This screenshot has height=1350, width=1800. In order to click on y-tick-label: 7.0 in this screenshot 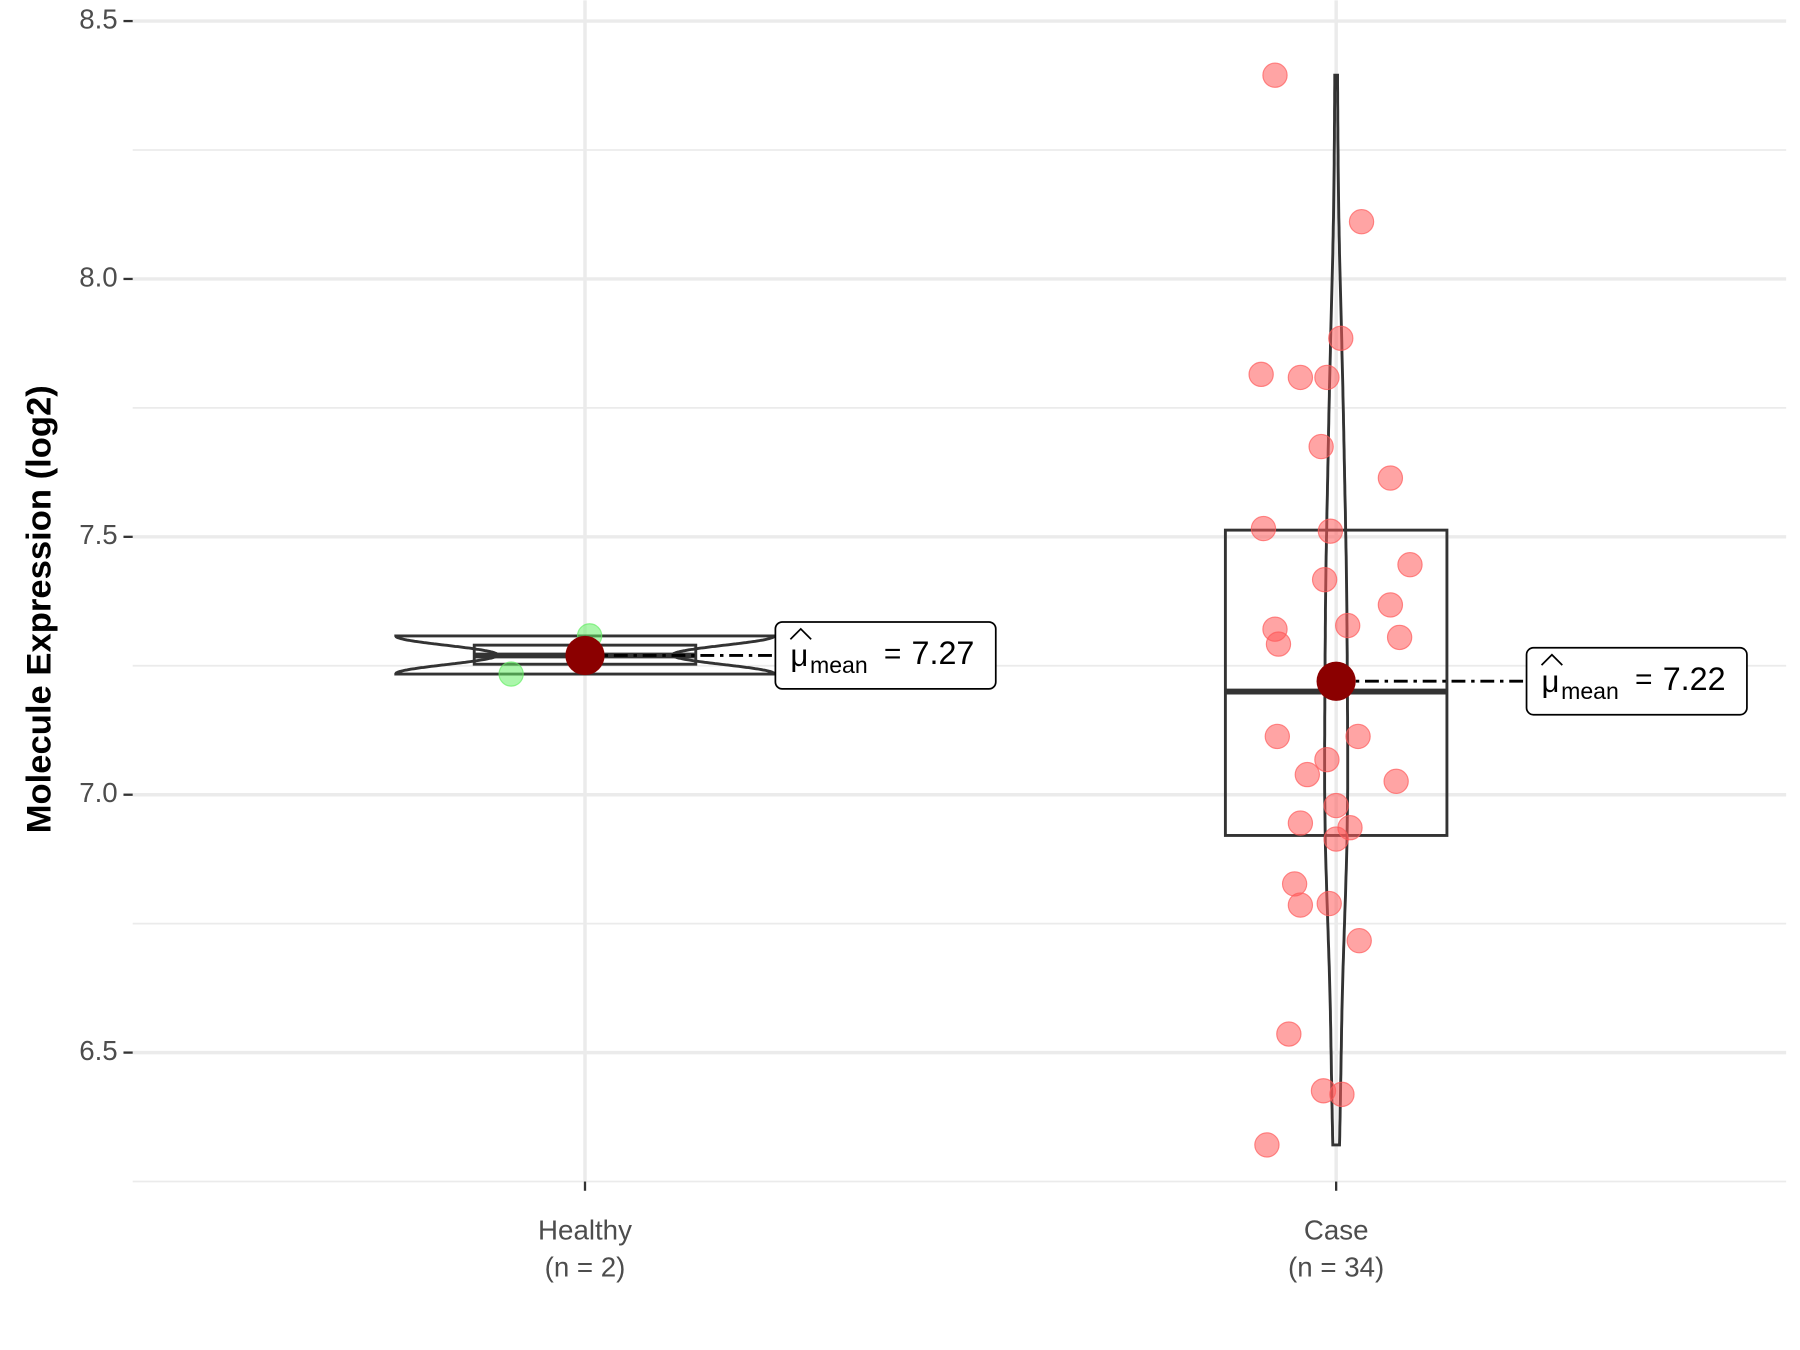, I will do `click(98, 792)`.